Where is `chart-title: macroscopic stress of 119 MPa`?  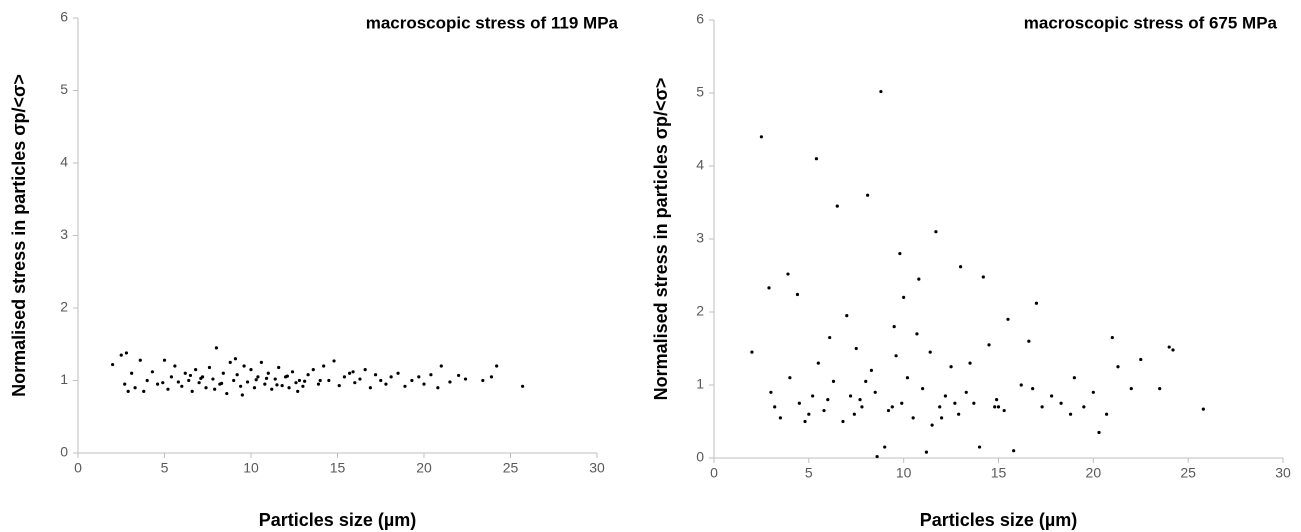 chart-title: macroscopic stress of 119 MPa is located at coordinates (492, 22).